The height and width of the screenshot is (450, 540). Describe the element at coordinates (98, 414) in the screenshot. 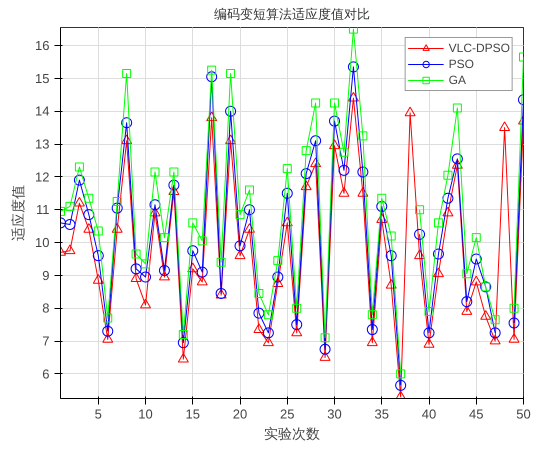

I see `x-tick-label: 5` at that location.